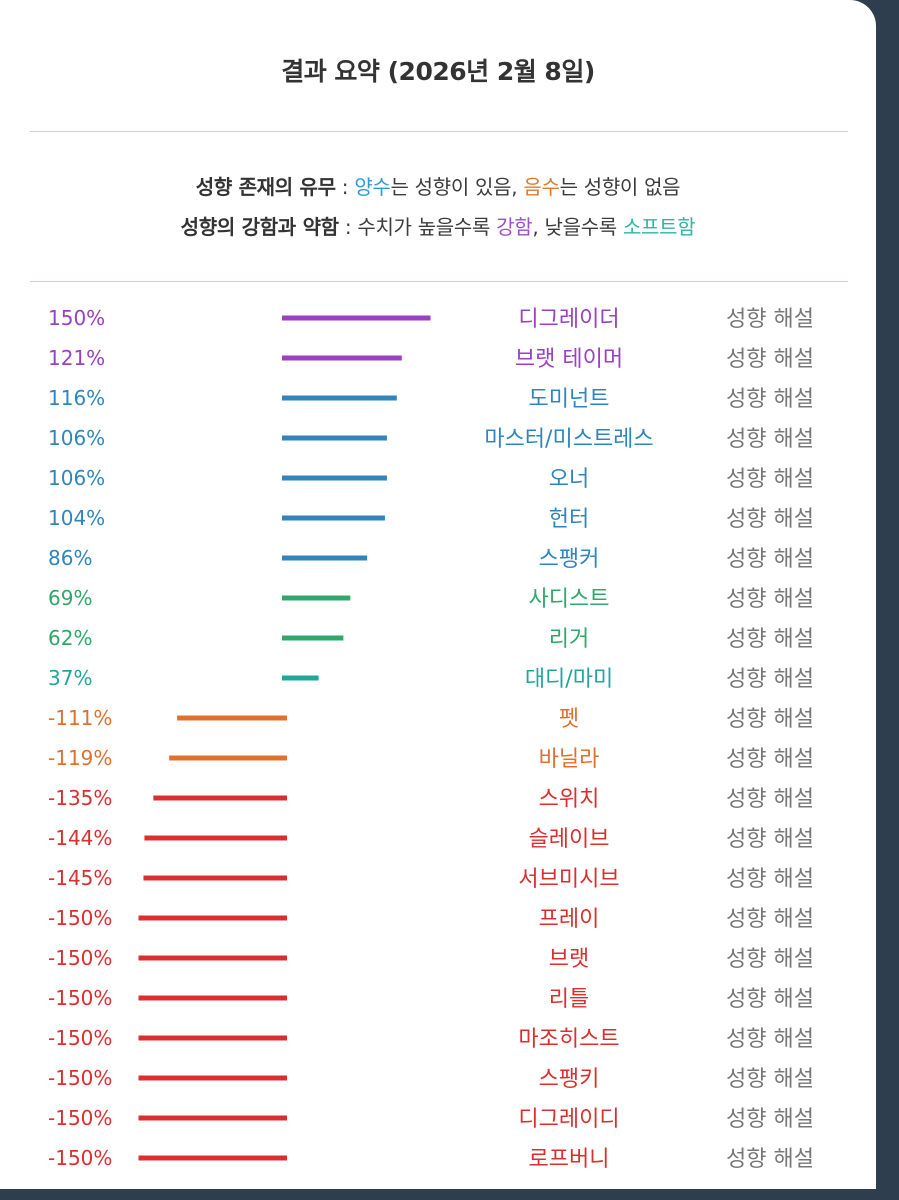 The image size is (899, 1200). Describe the element at coordinates (431, 1079) in the screenshot. I see `chart-row: -150% 스팽키 성향 해설` at that location.